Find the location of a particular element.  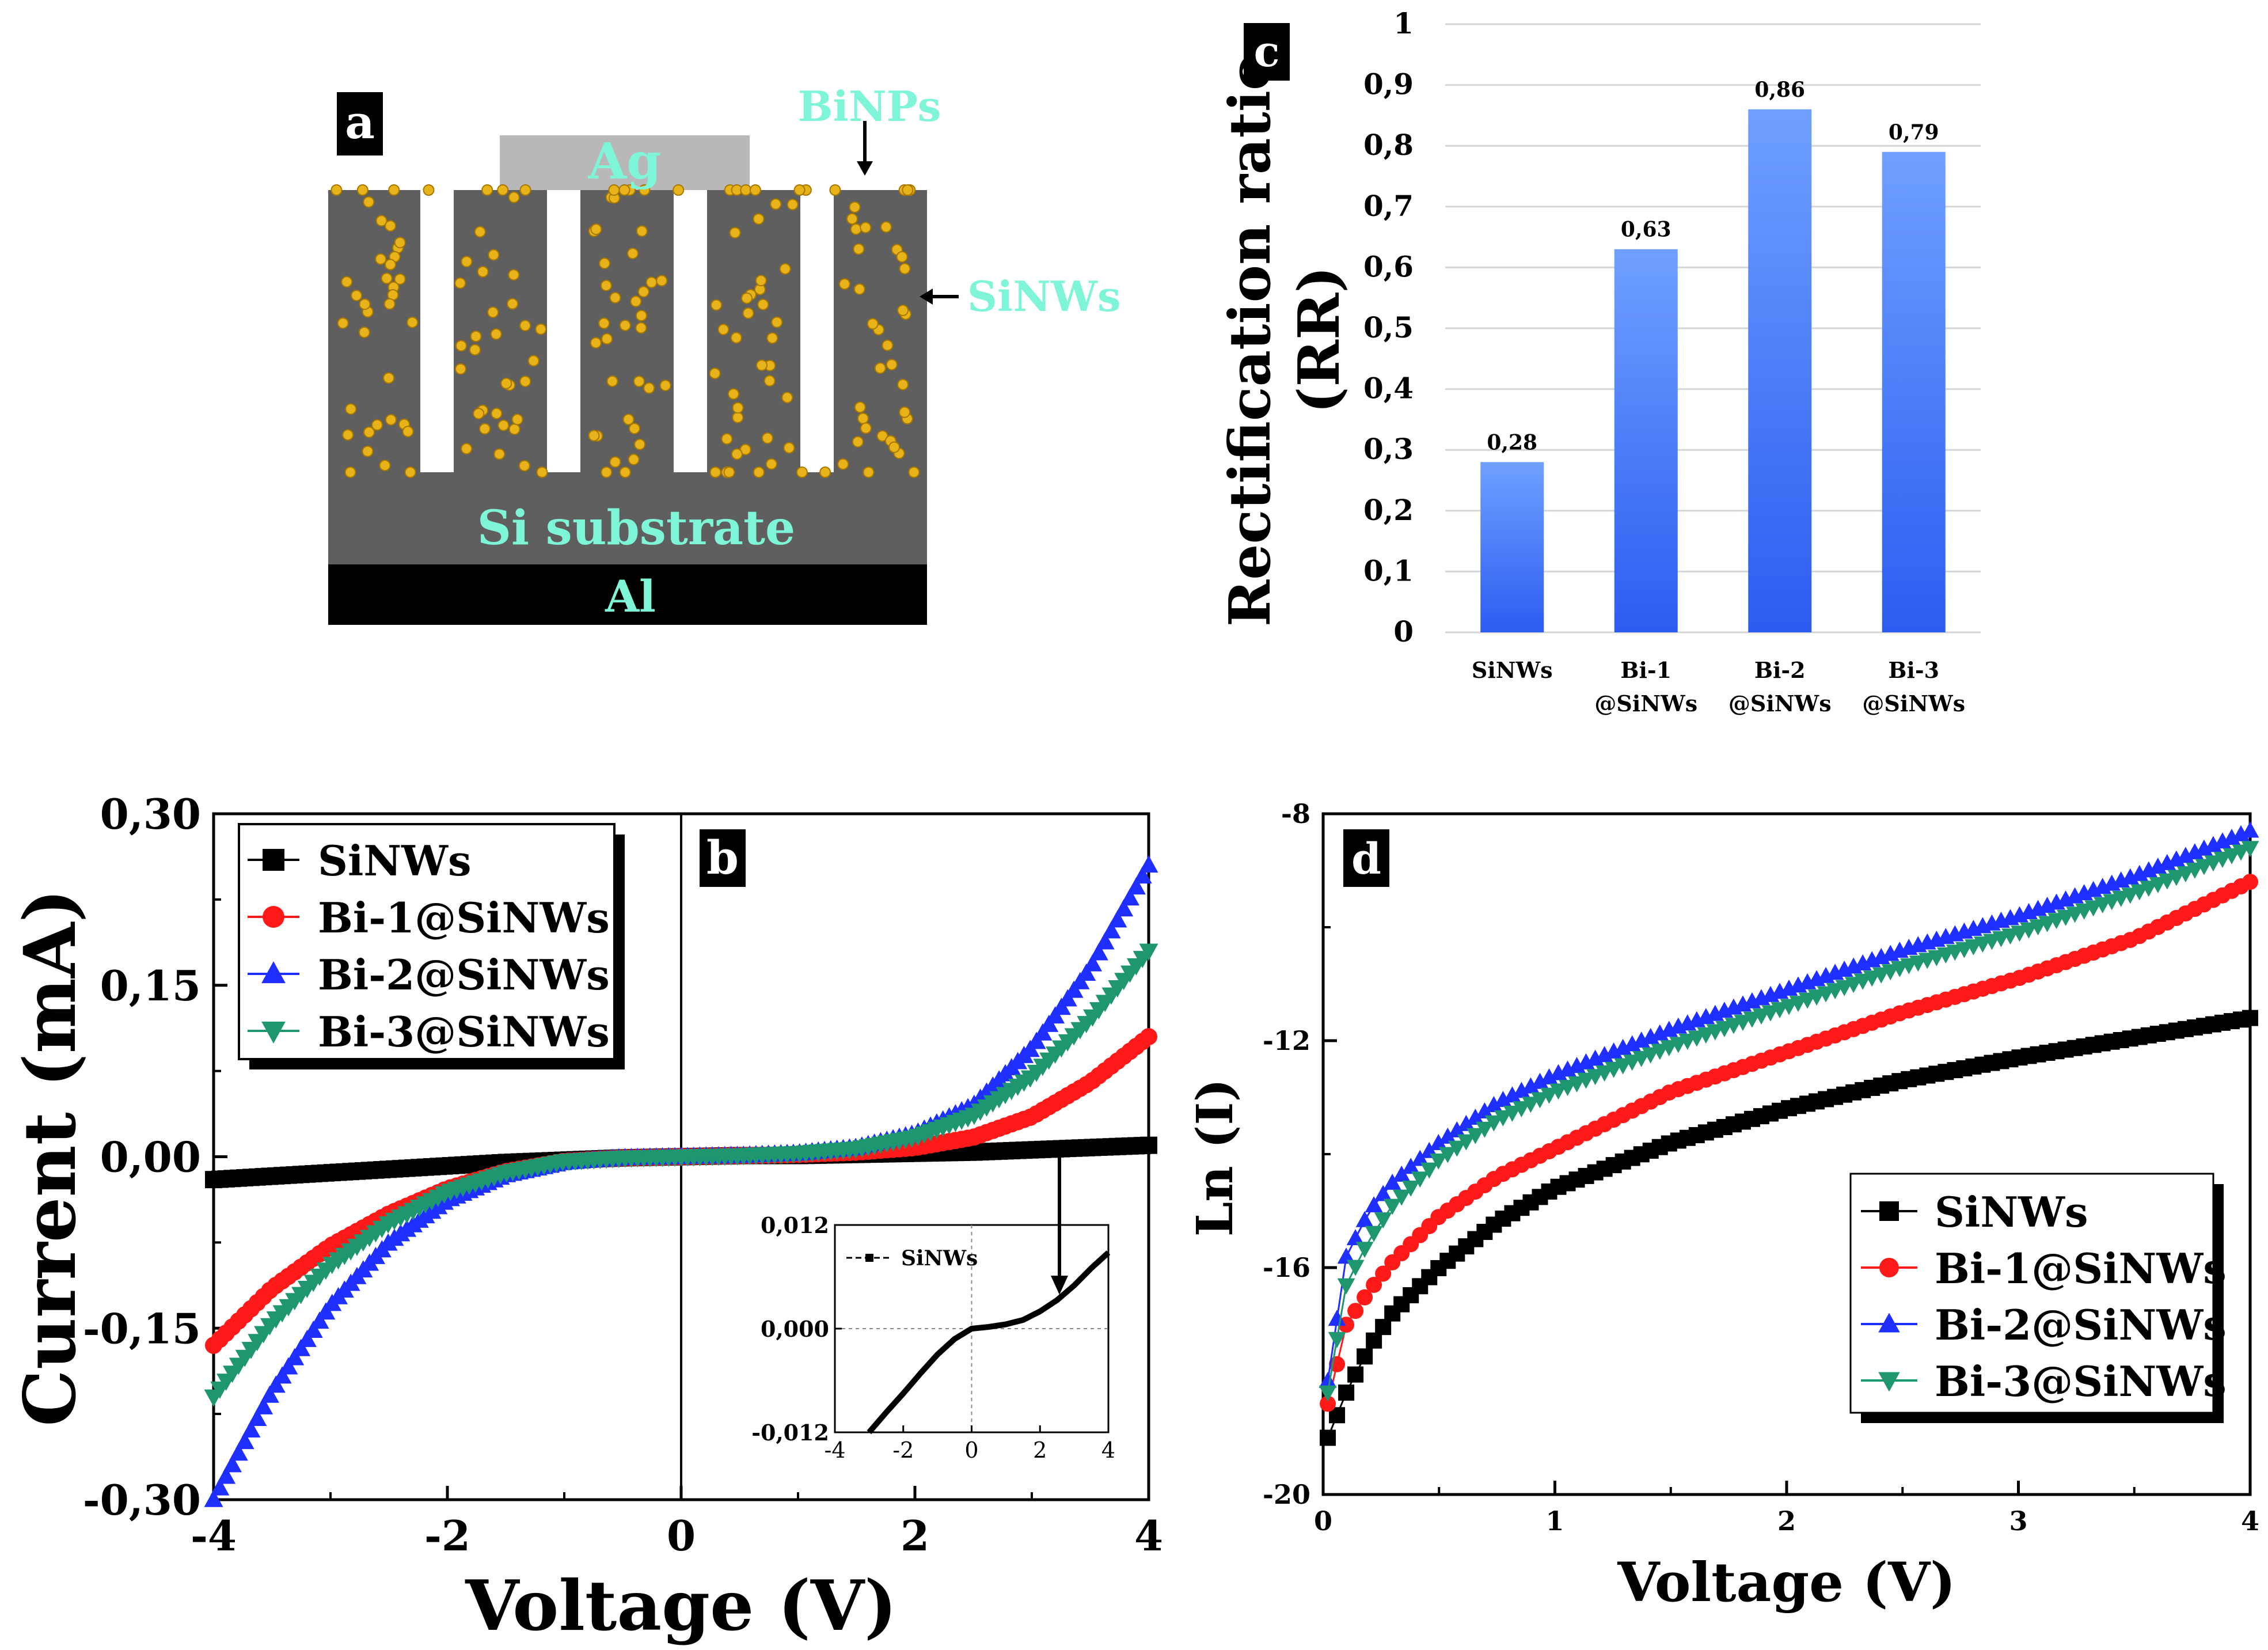

inset-legend-label: SiNWs is located at coordinates (939, 1258).